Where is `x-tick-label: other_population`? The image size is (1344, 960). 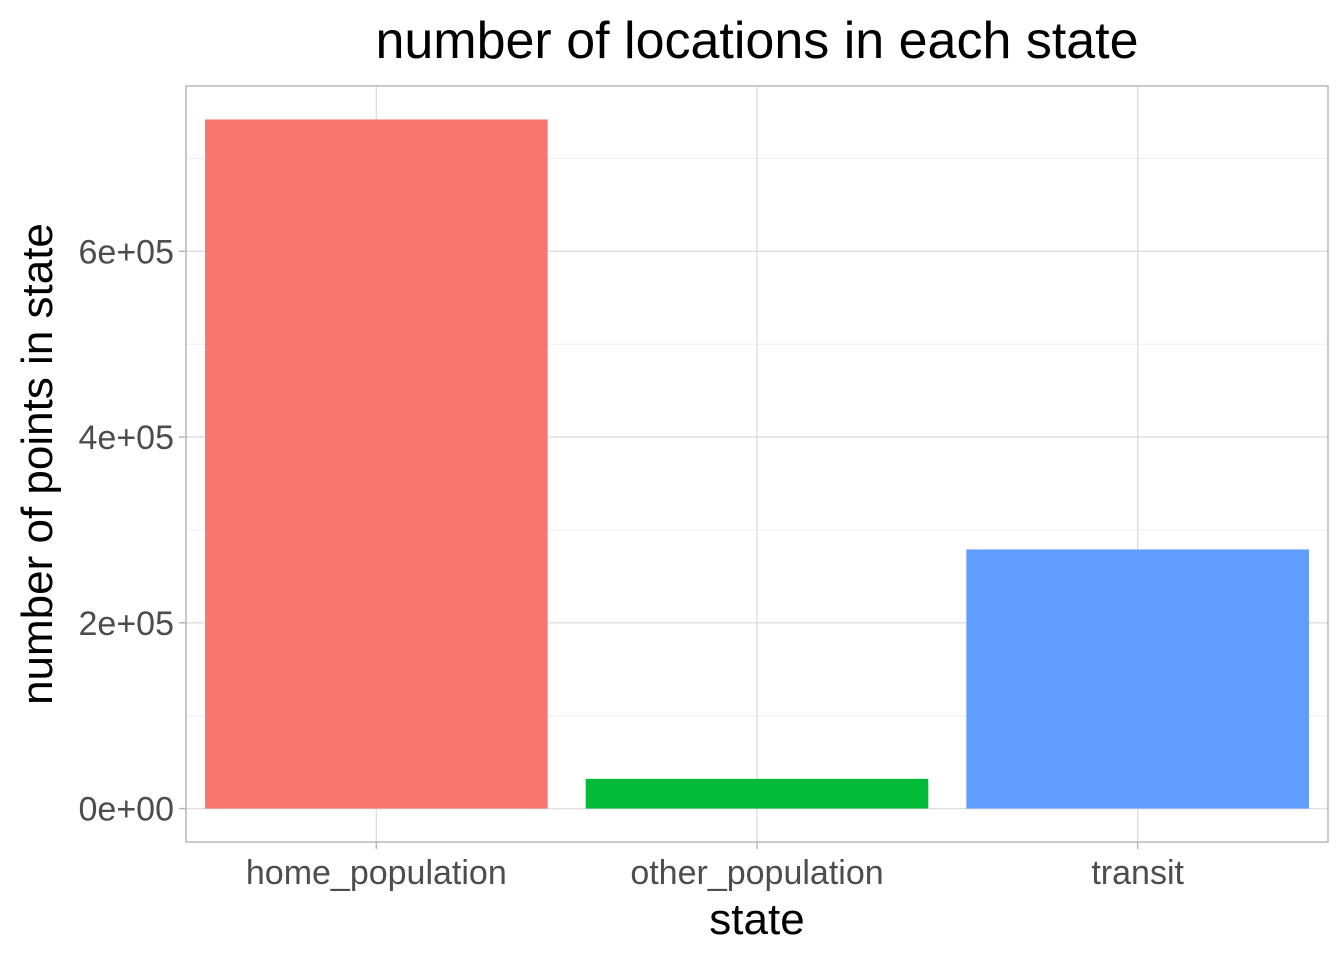
x-tick-label: other_population is located at coordinates (756, 873).